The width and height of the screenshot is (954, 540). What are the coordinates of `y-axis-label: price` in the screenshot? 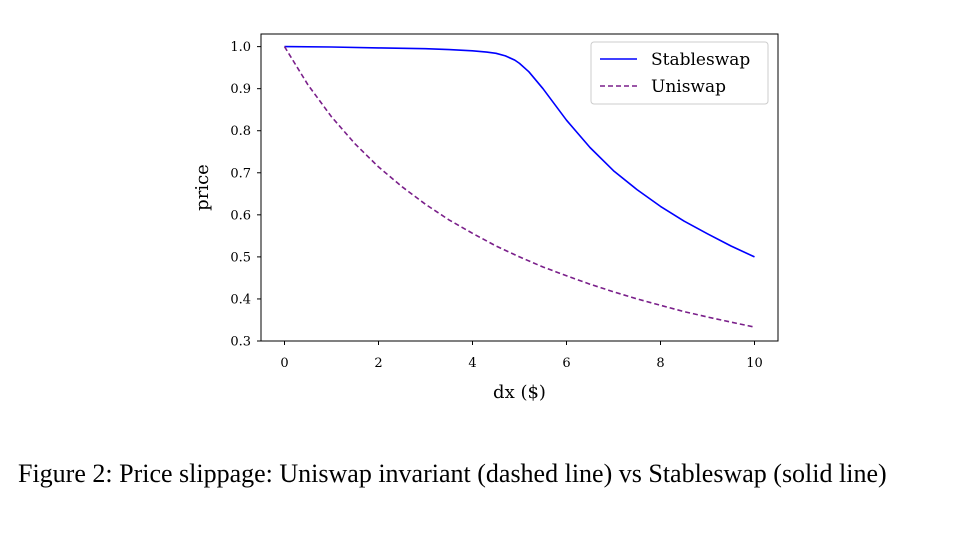 It's located at (202, 187).